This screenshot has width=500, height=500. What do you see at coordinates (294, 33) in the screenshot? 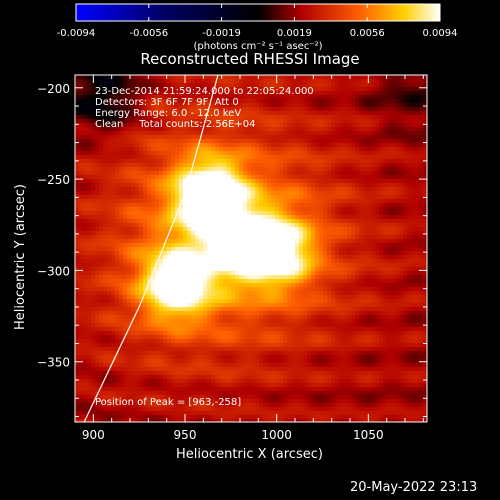
I see `colorbar-tick-label: 0.0019` at bounding box center [294, 33].